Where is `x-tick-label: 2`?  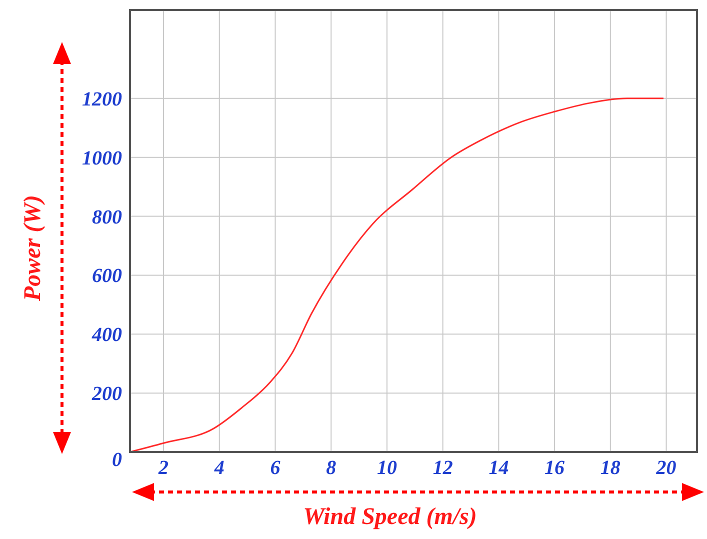 x-tick-label: 2 is located at coordinates (163, 468).